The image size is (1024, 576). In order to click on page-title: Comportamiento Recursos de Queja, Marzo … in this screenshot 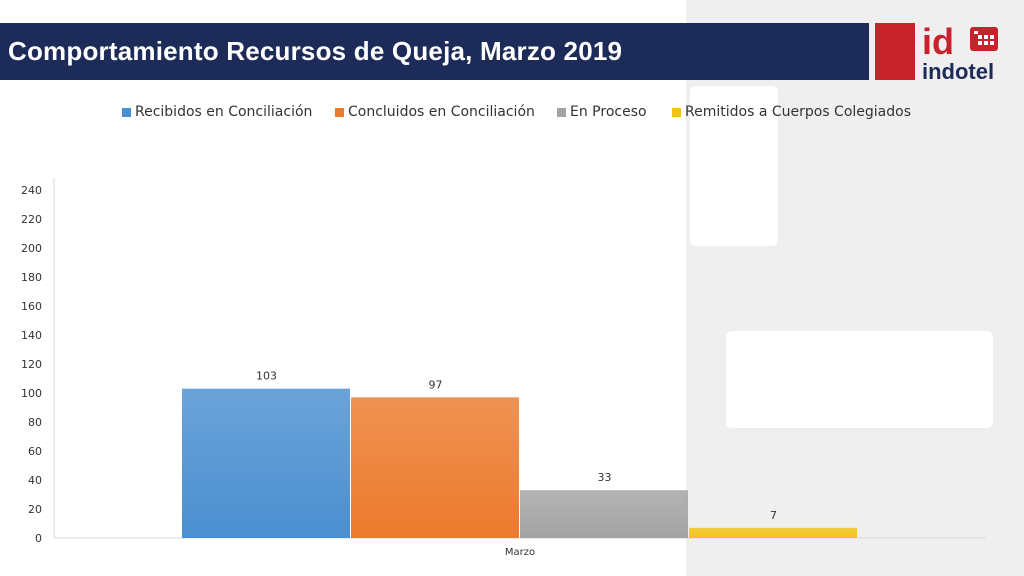, I will do `click(315, 51)`.